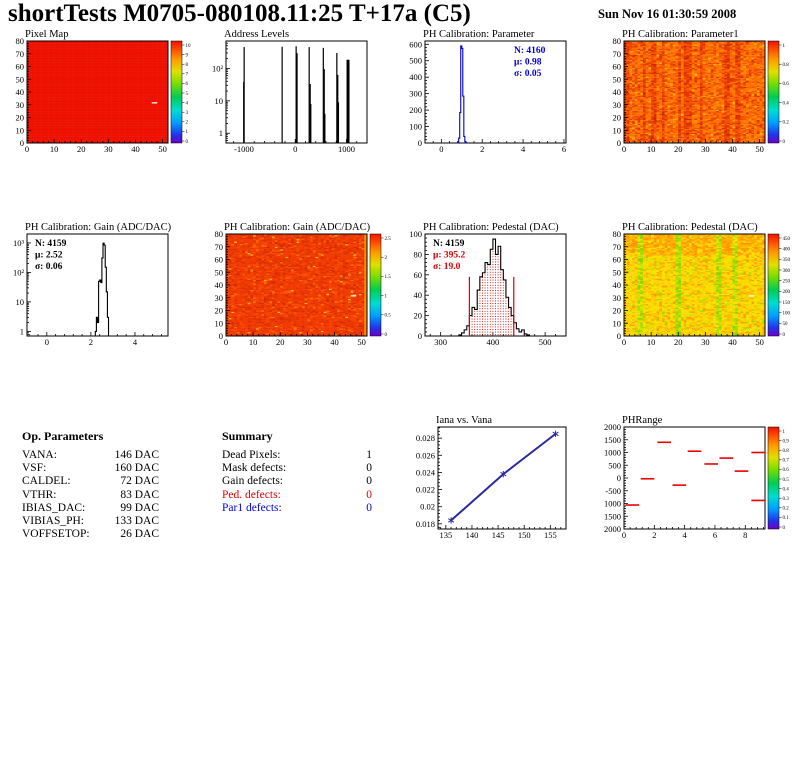 This screenshot has height=772, width=796. I want to click on ph-cal-gain-hist-stats-line: N: 4159, so click(51, 244).